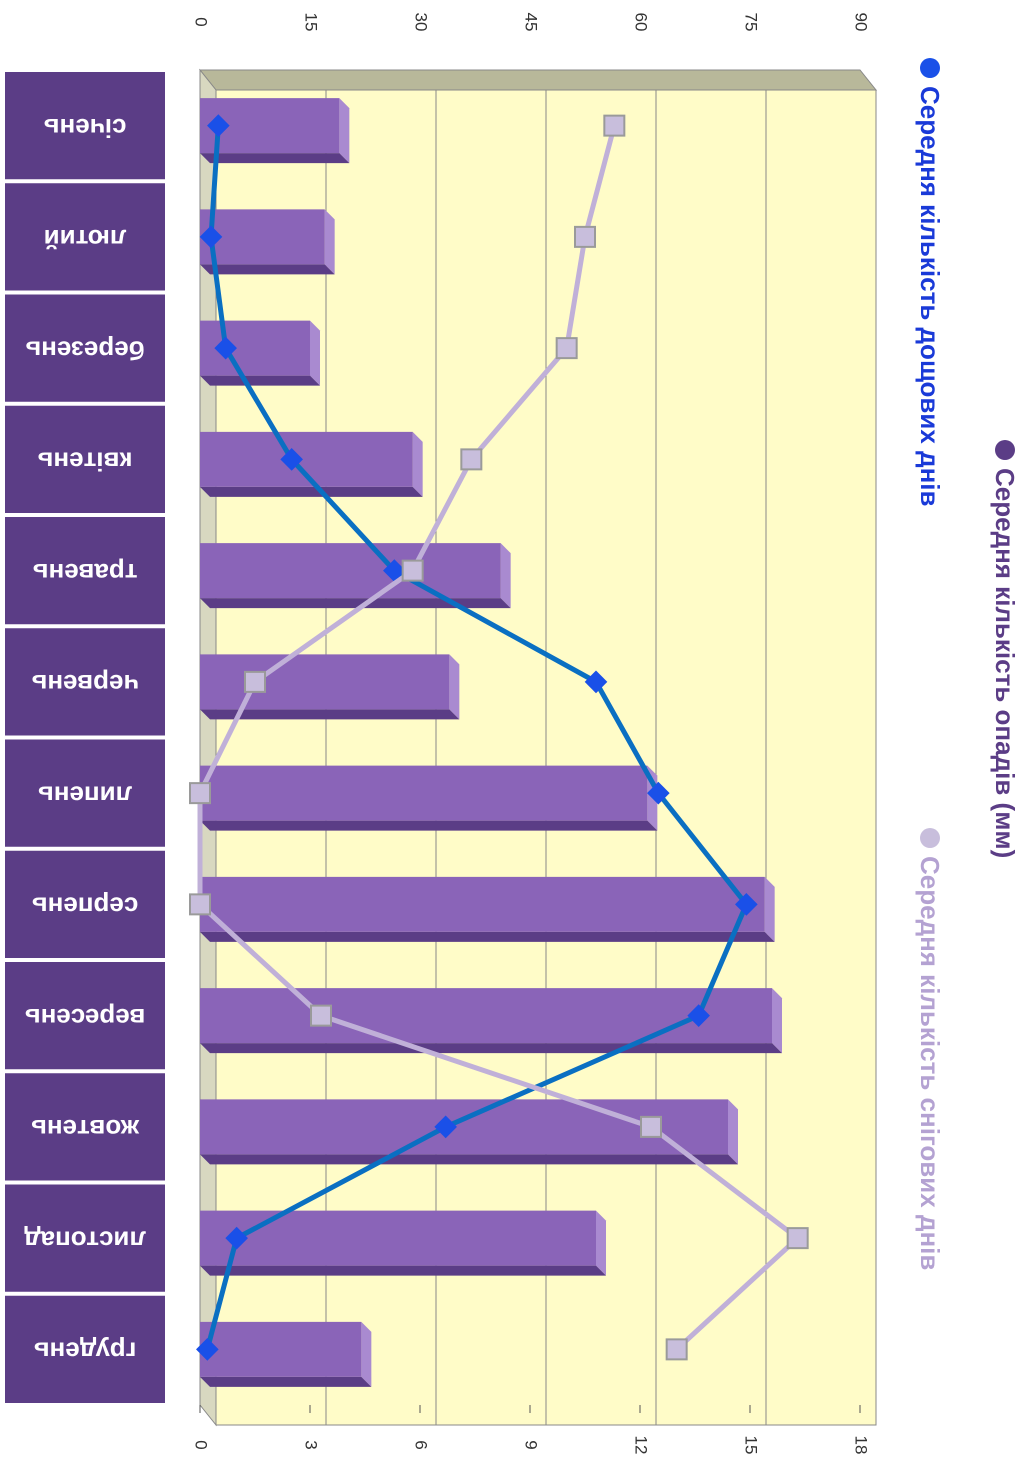  What do you see at coordinates (1005, 663) in the screenshot?
I see `chart-title: Середня кількість опадів (мм)` at bounding box center [1005, 663].